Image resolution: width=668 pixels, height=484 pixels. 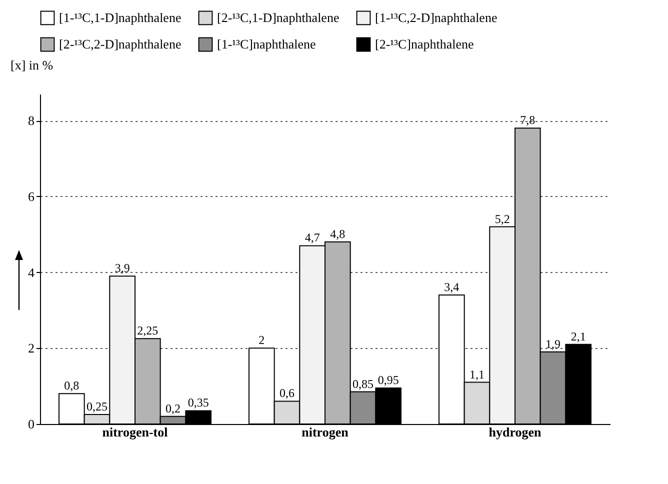 I want to click on legend-label: [1-¹³C,2-D]naphthalene, so click(x=436, y=17).